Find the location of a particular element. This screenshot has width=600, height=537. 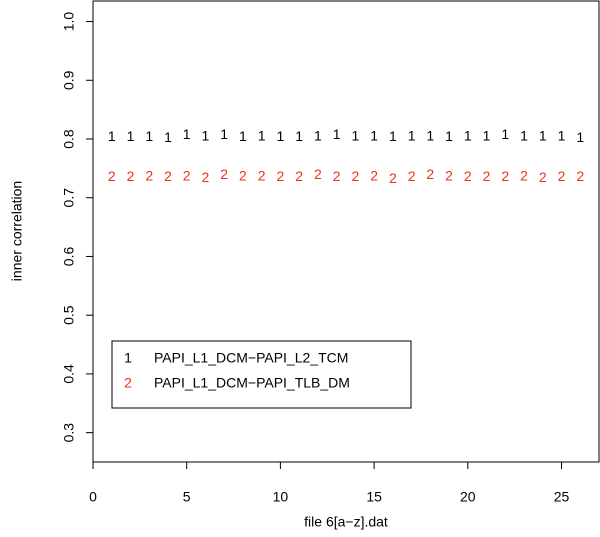

y-tick-label: 0.3 is located at coordinates (69, 433).